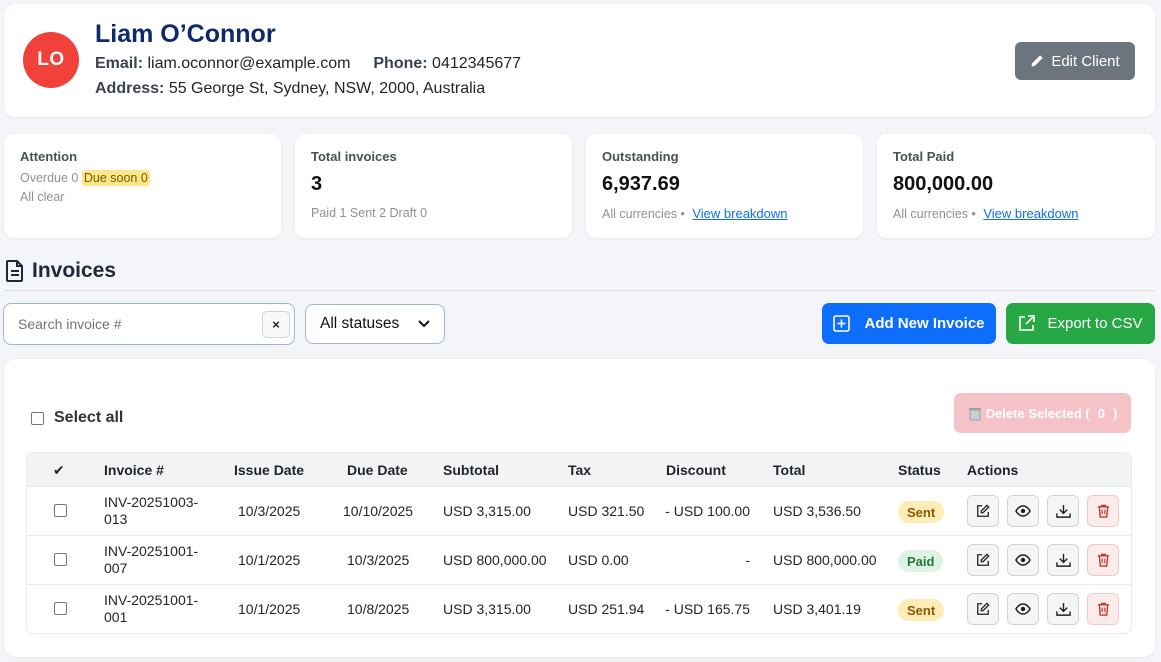 The image size is (1161, 662). Describe the element at coordinates (707, 511) in the screenshot. I see `discount: - USD 100.00` at that location.